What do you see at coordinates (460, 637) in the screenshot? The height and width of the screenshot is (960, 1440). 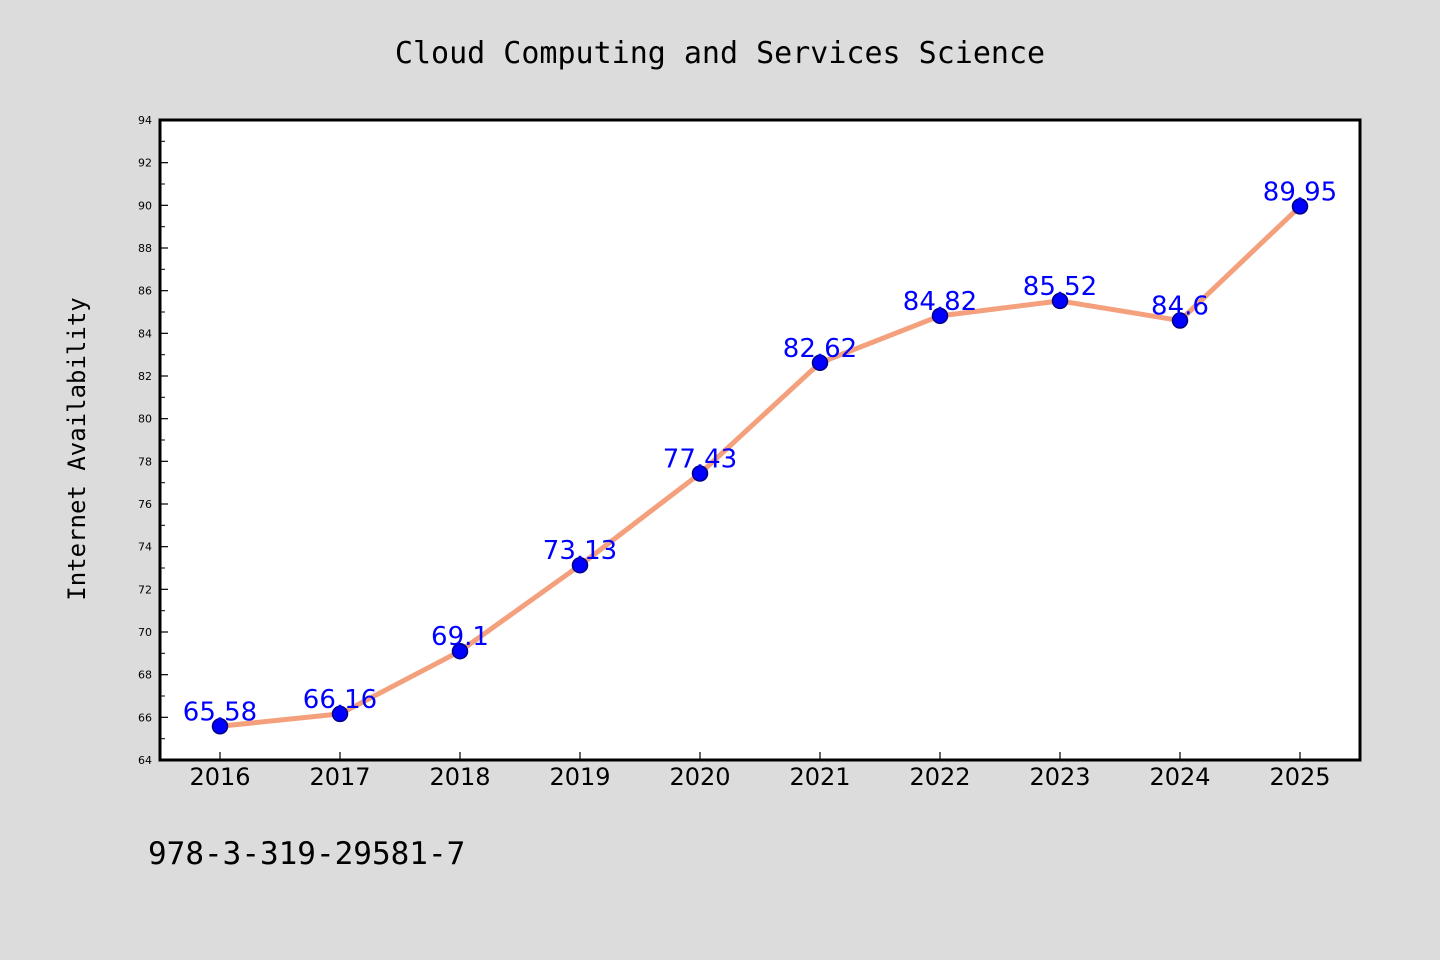 I see `data-label: 69.1` at bounding box center [460, 637].